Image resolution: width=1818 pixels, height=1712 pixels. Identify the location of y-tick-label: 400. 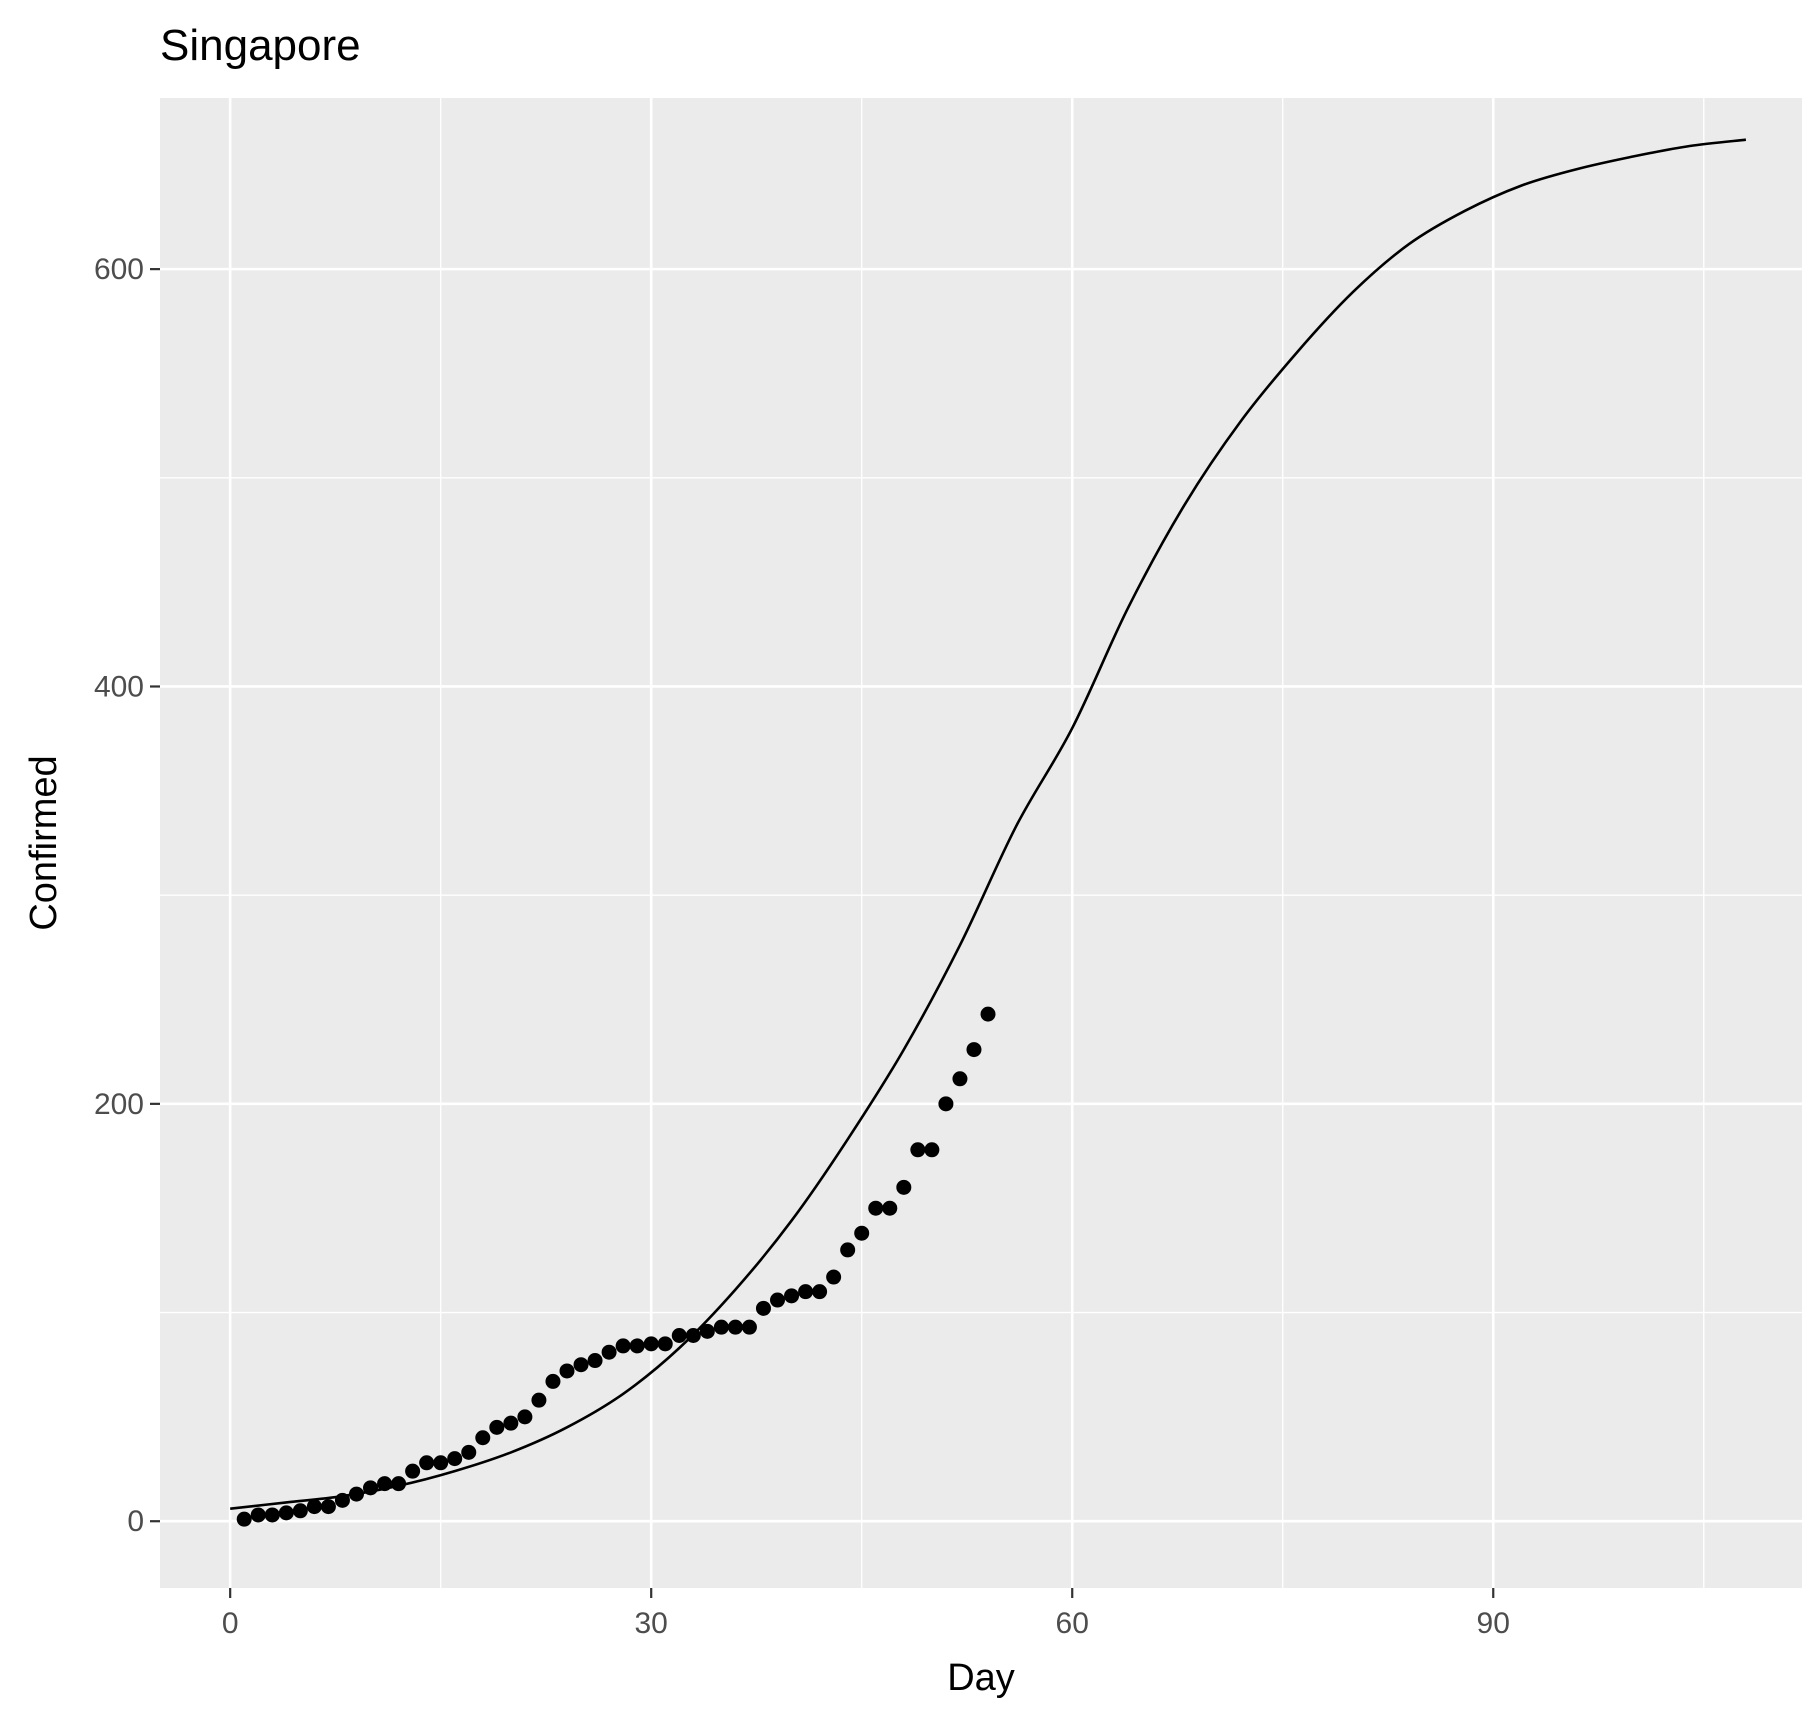
(119, 686).